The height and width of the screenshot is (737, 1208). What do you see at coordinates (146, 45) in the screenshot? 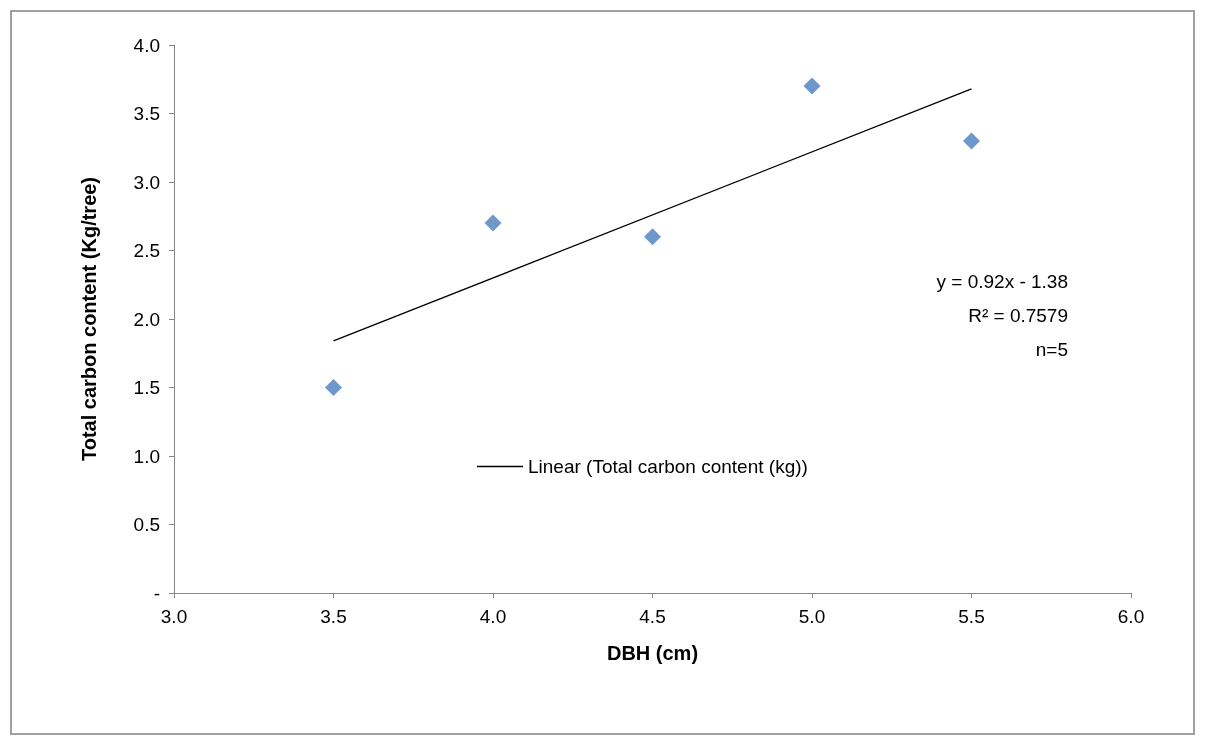
I see `y-tick-label: 4.0` at bounding box center [146, 45].